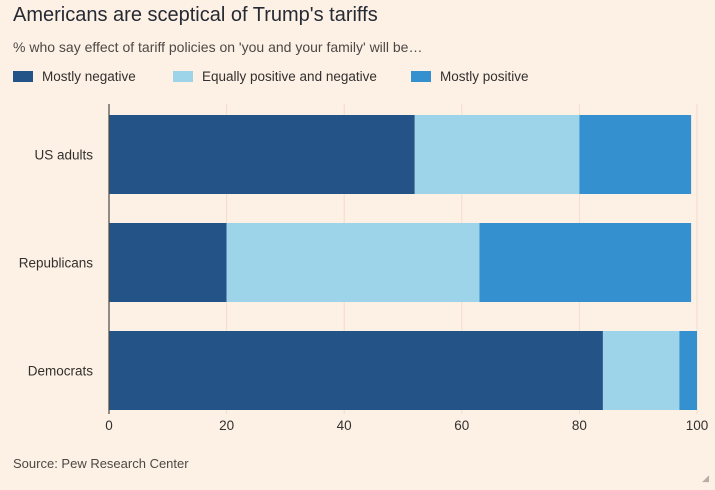 This screenshot has height=490, width=715. What do you see at coordinates (183, 76) in the screenshot?
I see `legend-swatch-equally` at bounding box center [183, 76].